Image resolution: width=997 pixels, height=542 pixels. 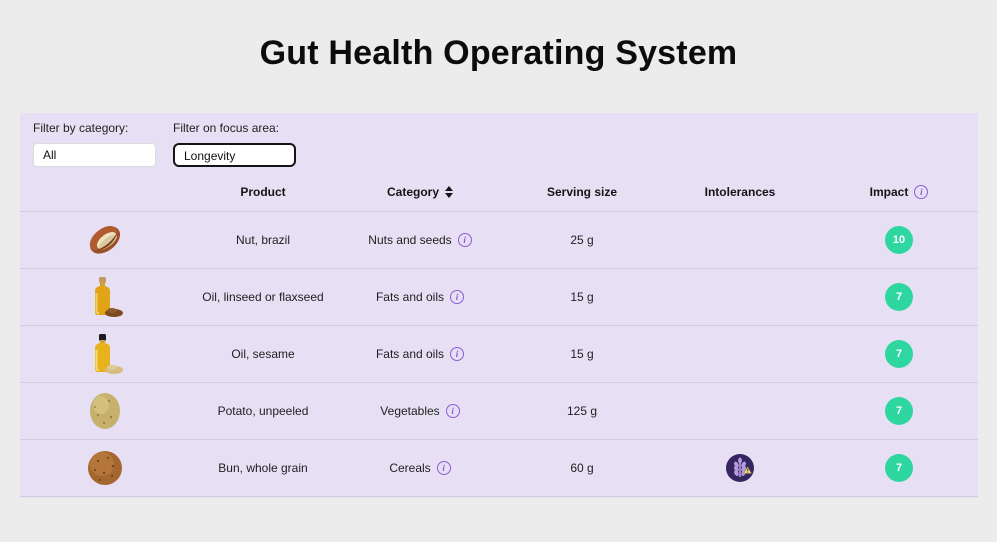 What do you see at coordinates (94, 155) in the screenshot?
I see `category-filter-select: All` at bounding box center [94, 155].